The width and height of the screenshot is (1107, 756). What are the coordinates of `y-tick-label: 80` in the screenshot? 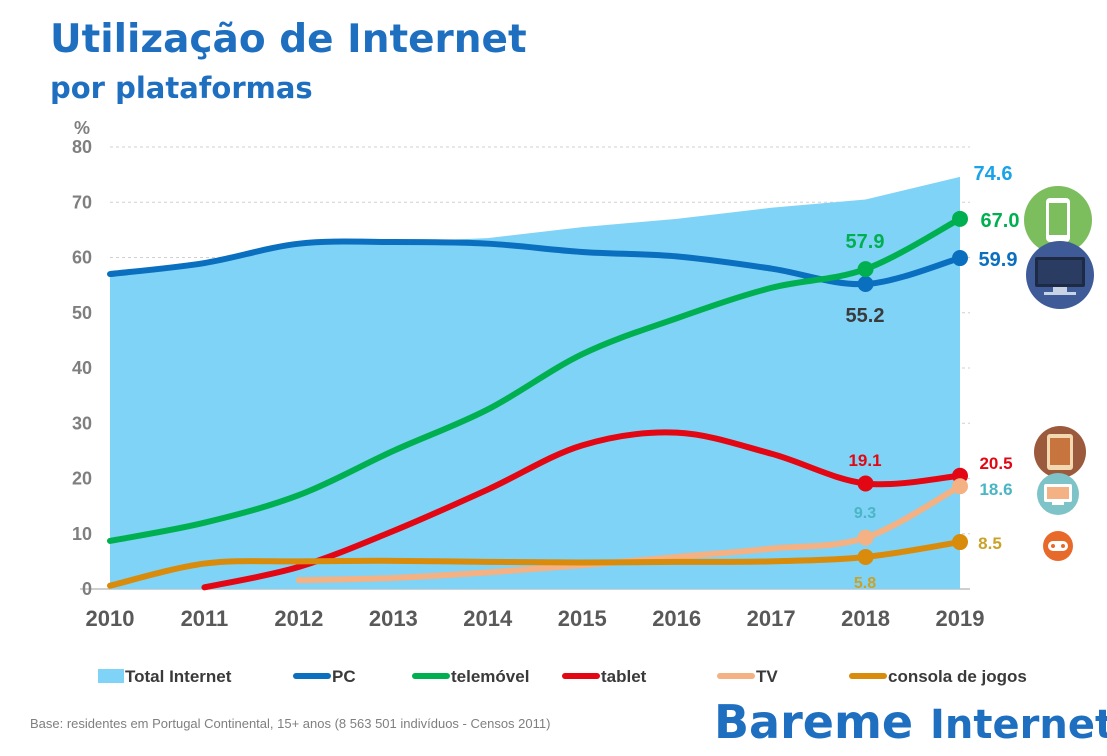 It's located at (82, 147).